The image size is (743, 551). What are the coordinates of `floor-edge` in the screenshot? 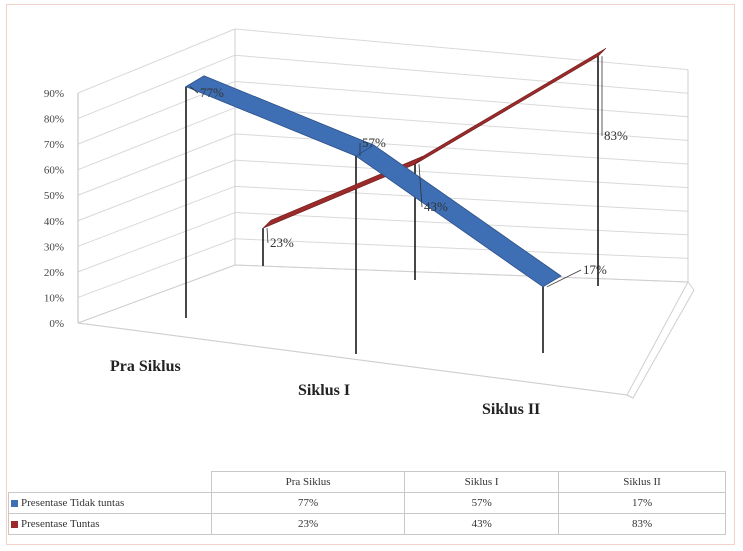 It's located at (660, 340).